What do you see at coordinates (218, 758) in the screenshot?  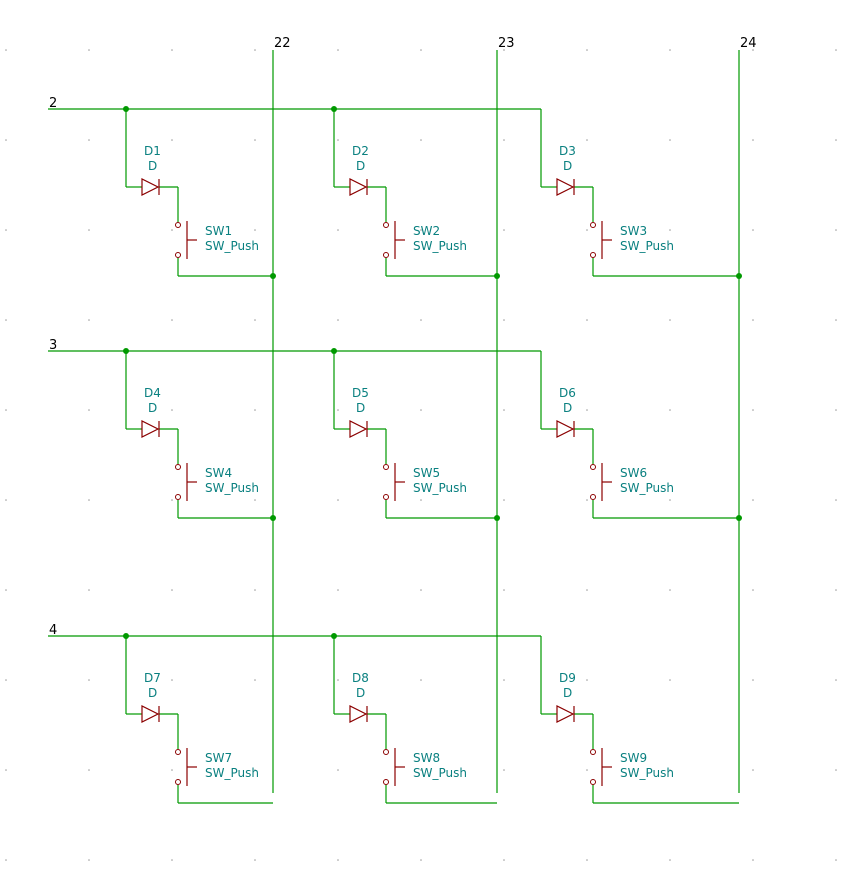 I see `switch-ref-SW7: SW7` at bounding box center [218, 758].